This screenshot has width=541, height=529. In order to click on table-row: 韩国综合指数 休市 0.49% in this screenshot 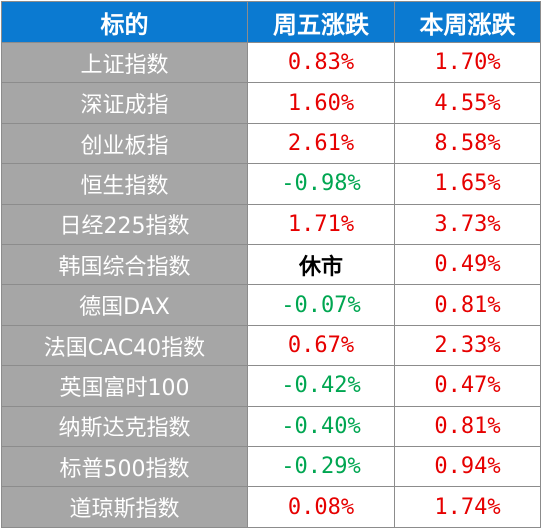, I will do `click(271, 265)`.